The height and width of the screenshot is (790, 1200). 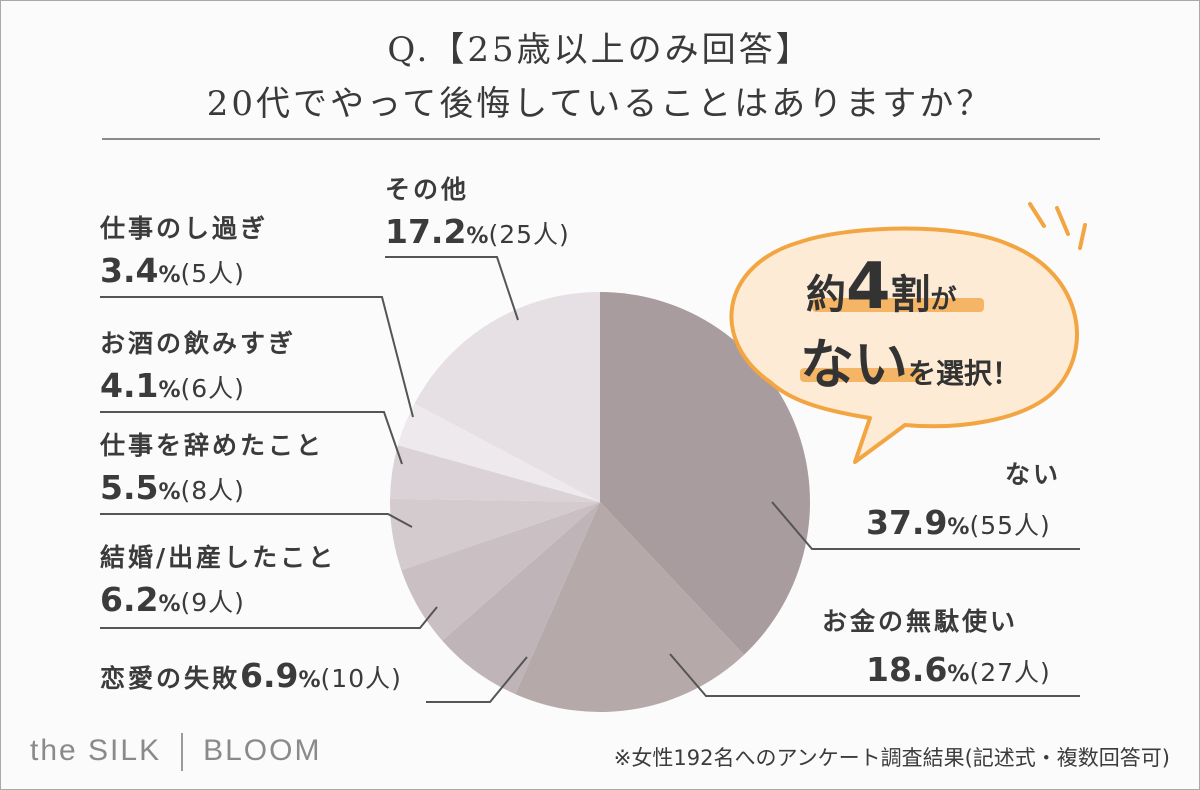 What do you see at coordinates (269, 617) in the screenshot?
I see `leader-line-kekkon` at bounding box center [269, 617].